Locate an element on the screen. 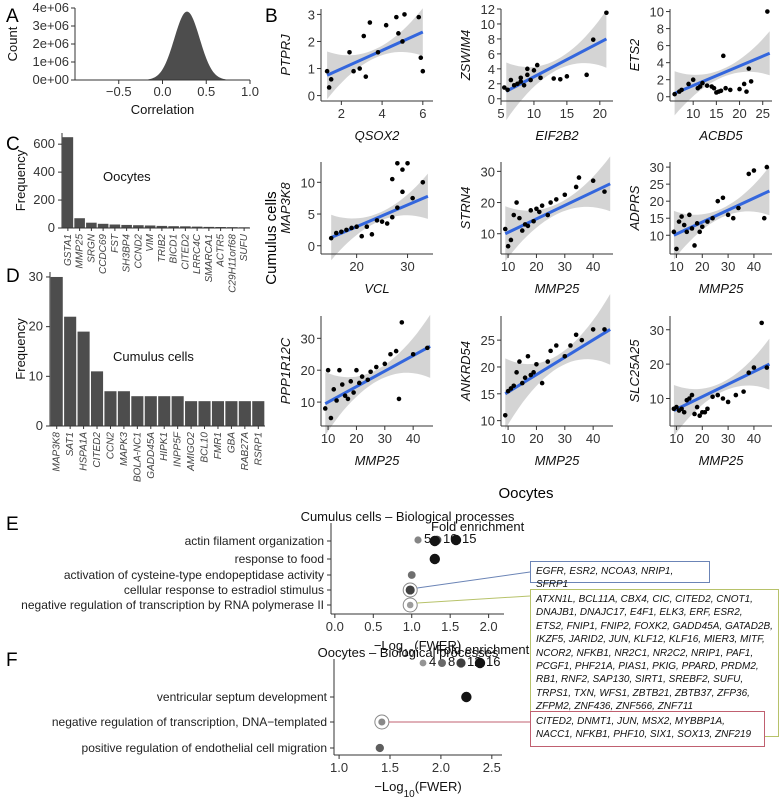 The image size is (780, 807). bar-vim is located at coordinates (150, 226).